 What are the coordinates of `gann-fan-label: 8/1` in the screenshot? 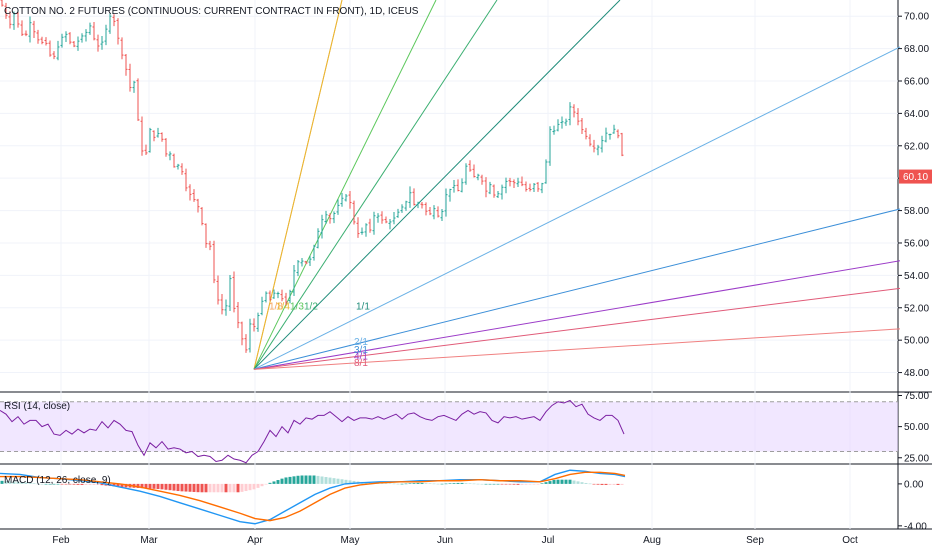 It's located at (361, 363).